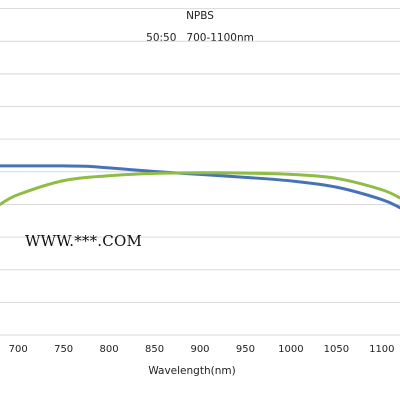 The width and height of the screenshot is (400, 400). What do you see at coordinates (18, 349) in the screenshot?
I see `x-tick-label: 700` at bounding box center [18, 349].